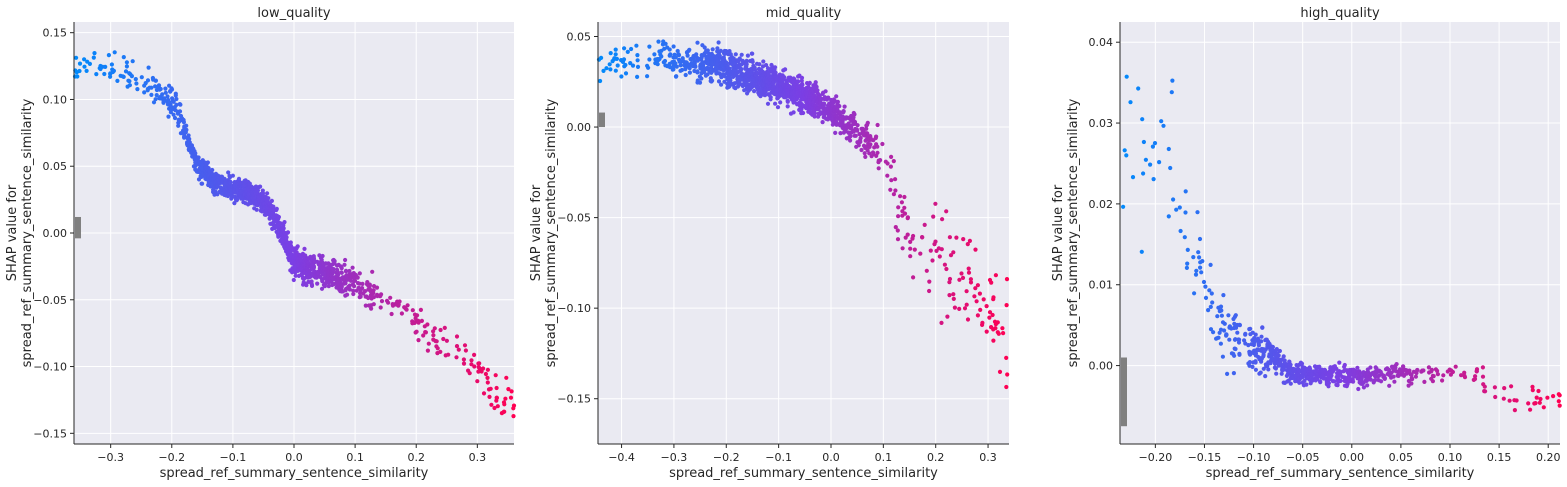 The height and width of the screenshot is (487, 1567). What do you see at coordinates (803, 473) in the screenshot?
I see `x-axis-label: spread_ref_summary_sentence_similarity` at bounding box center [803, 473].